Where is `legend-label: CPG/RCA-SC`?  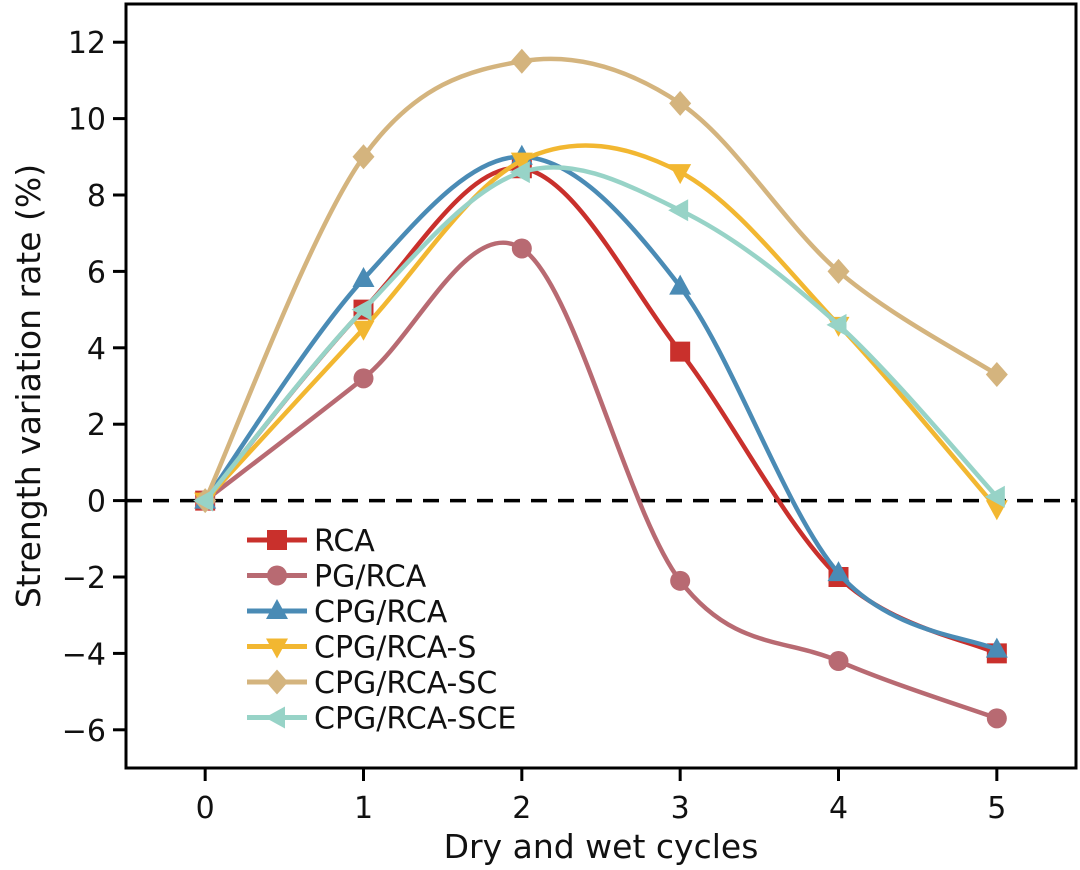
legend-label: CPG/RCA-SC is located at coordinates (405, 683).